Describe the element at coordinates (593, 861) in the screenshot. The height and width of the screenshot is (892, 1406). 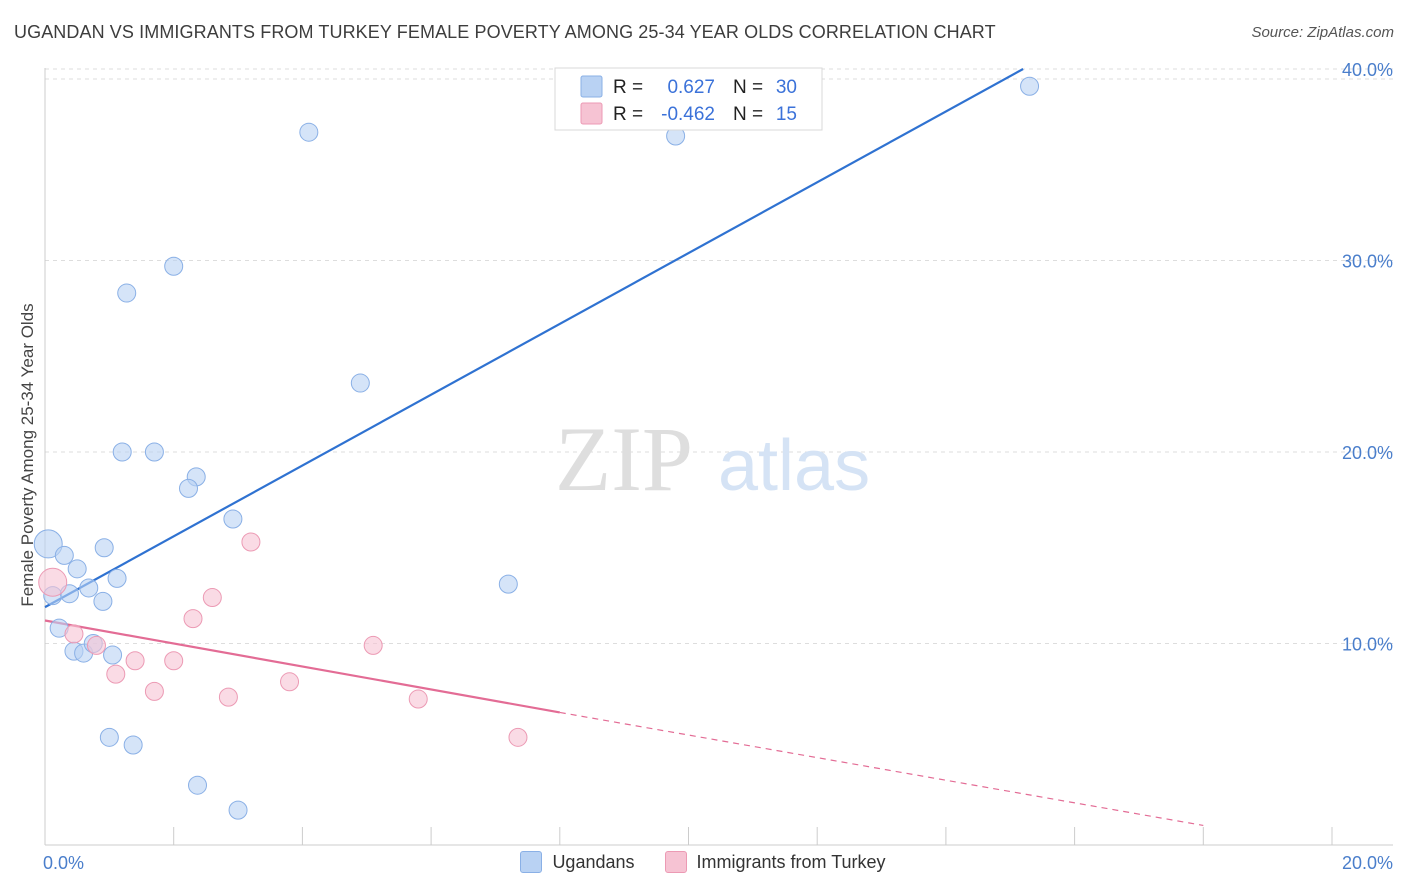
I see `legend-label-ugandans: Ugandans` at that location.